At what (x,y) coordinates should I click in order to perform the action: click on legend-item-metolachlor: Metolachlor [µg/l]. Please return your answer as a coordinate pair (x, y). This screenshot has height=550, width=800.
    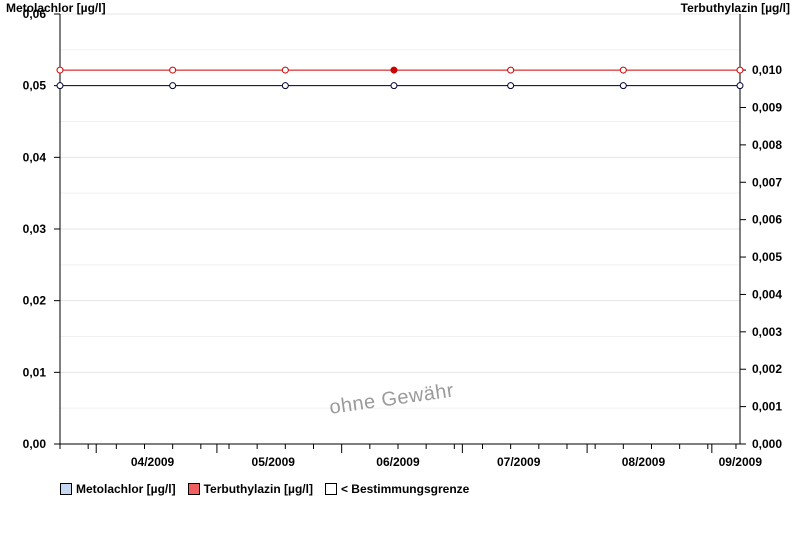
    Looking at the image, I should click on (118, 489).